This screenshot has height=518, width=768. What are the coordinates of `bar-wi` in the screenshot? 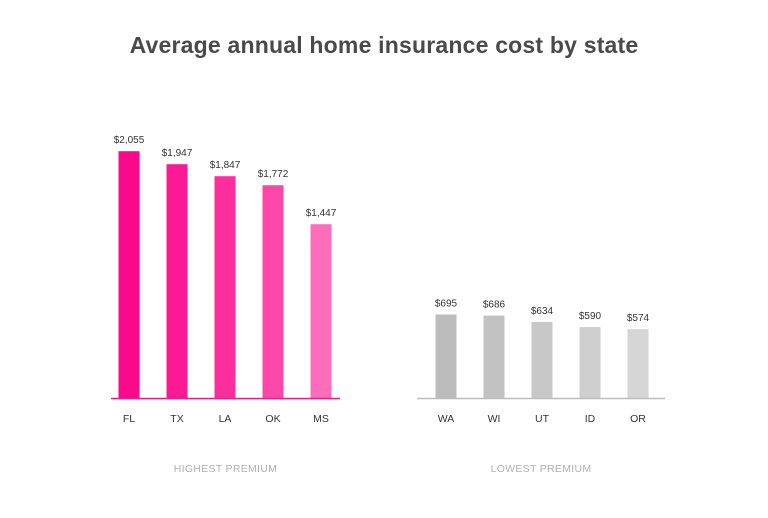 It's located at (494, 356).